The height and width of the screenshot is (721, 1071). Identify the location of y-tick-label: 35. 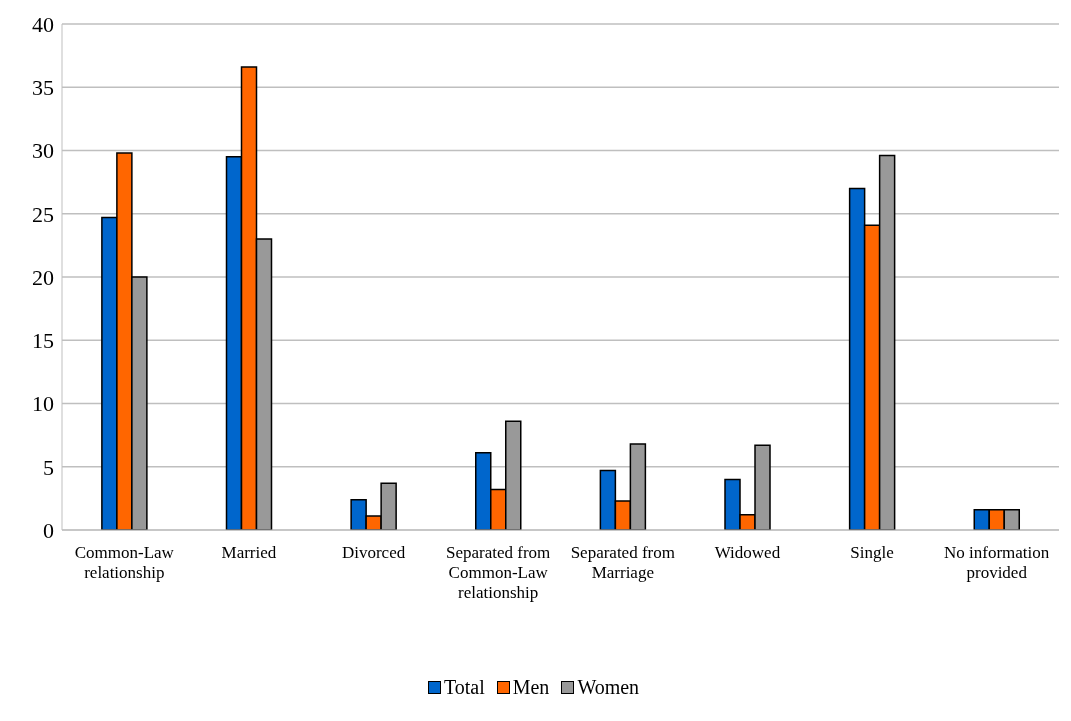
(43, 88).